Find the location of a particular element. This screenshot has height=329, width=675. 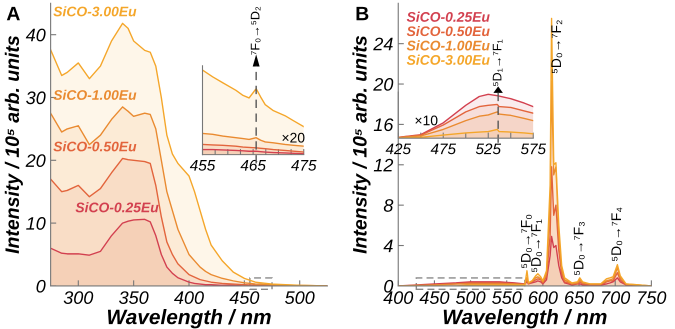

ref-line-label: ⁷F₀→⁵D₂ is located at coordinates (255, 30).